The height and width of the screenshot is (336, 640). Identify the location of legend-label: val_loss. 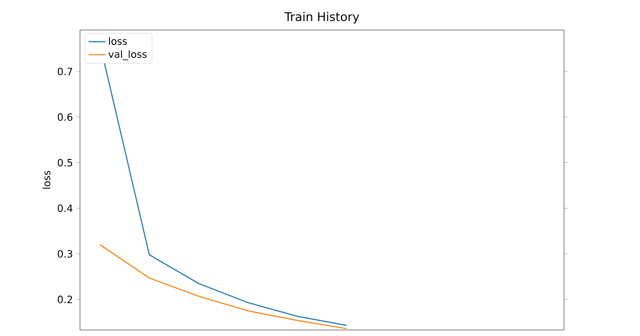
(127, 55).